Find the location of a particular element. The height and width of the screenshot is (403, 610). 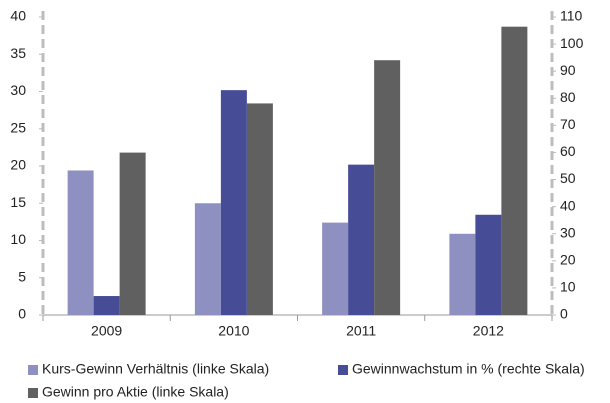

y2-tick-label: 90 is located at coordinates (568, 70).